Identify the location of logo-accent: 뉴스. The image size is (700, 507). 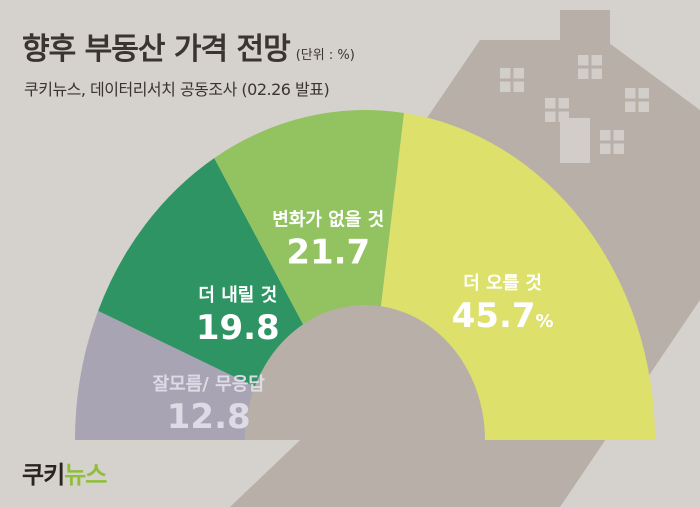
(85, 475).